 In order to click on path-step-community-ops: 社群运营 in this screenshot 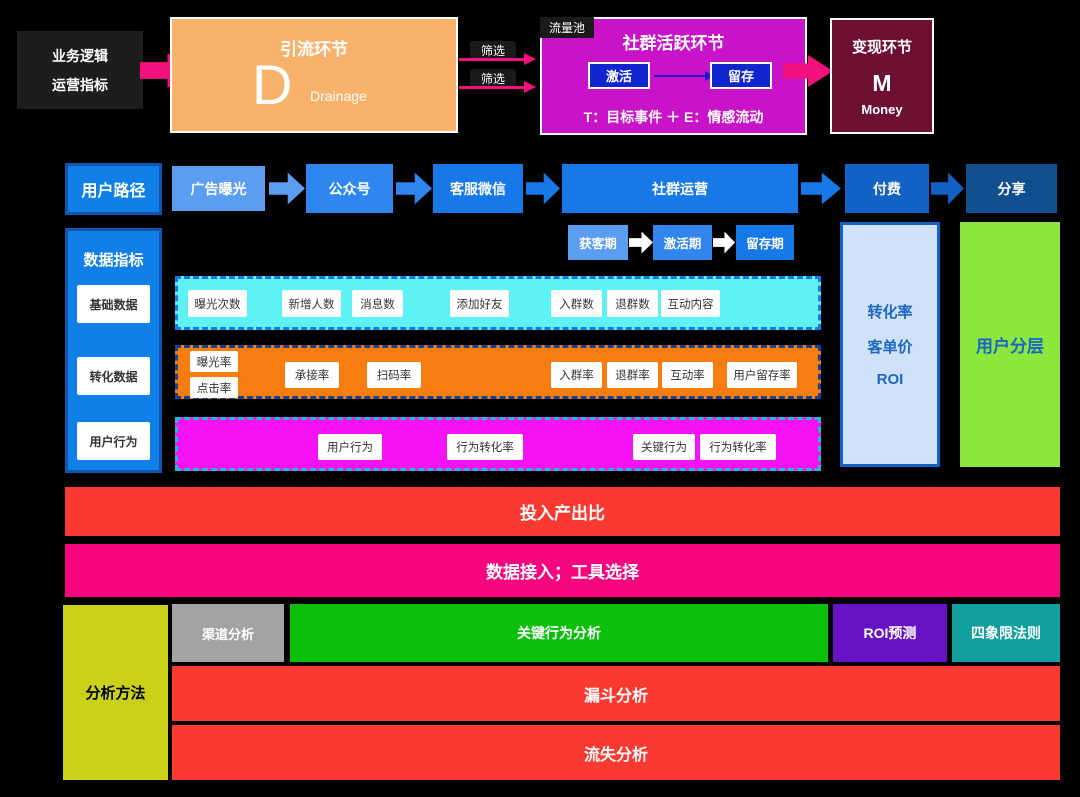, I will do `click(680, 188)`.